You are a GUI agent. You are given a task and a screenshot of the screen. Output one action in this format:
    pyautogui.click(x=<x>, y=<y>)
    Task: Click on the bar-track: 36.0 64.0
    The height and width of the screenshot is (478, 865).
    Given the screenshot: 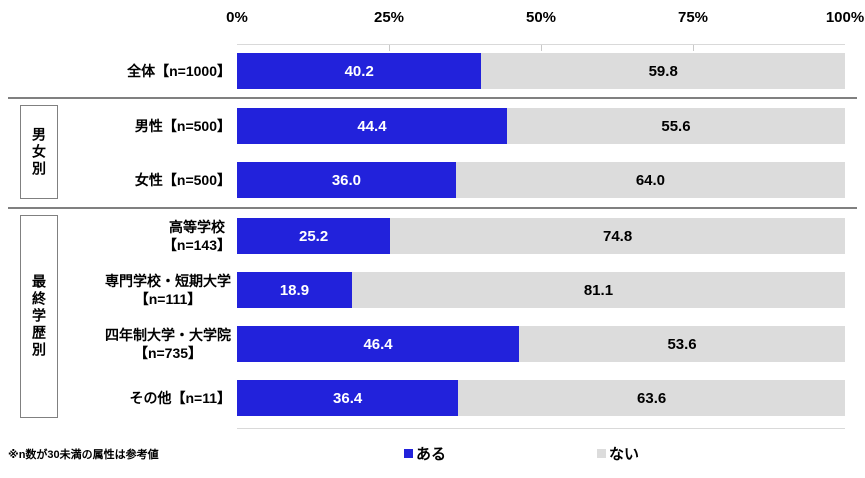 What is the action you would take?
    pyautogui.click(x=541, y=180)
    